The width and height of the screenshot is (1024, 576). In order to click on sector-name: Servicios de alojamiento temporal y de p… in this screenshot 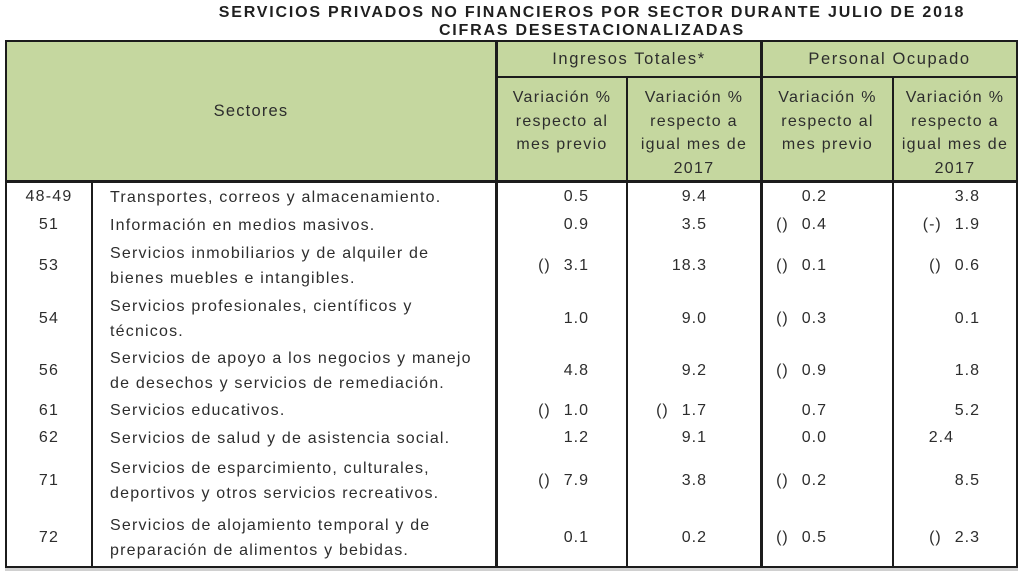, I will do `click(293, 537)`.